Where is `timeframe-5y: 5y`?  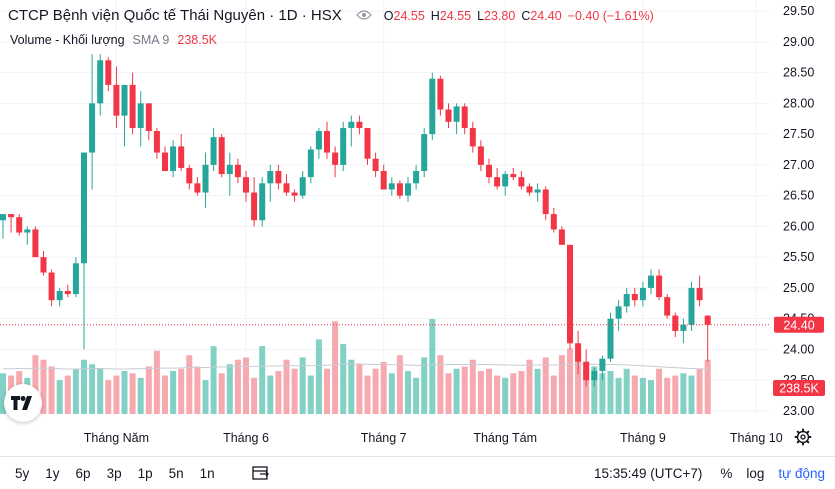 timeframe-5y: 5y is located at coordinates (22, 473).